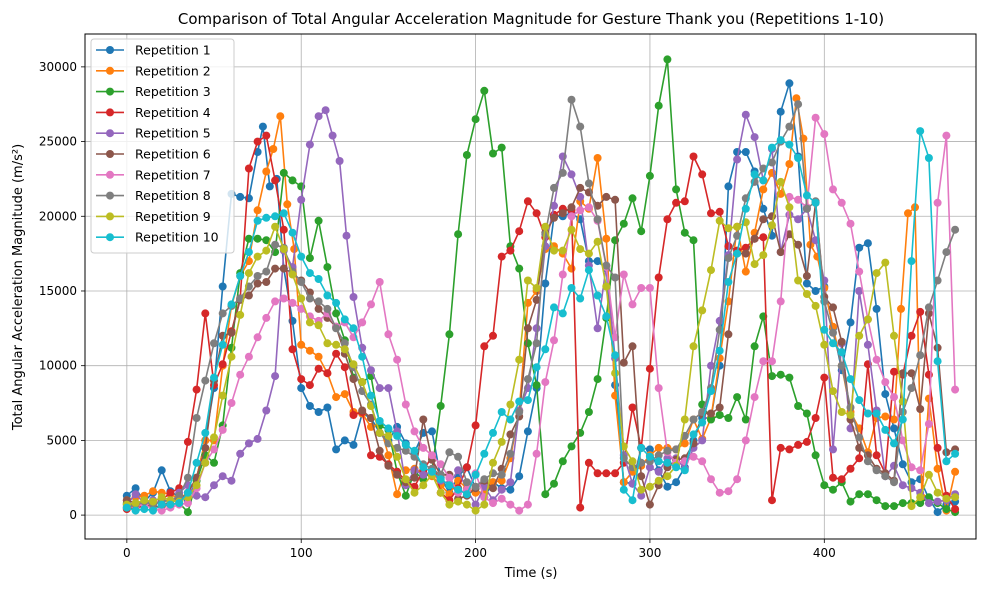 This screenshot has width=989, height=590. What do you see at coordinates (127, 553) in the screenshot?
I see `x-tick-label: 0` at bounding box center [127, 553].